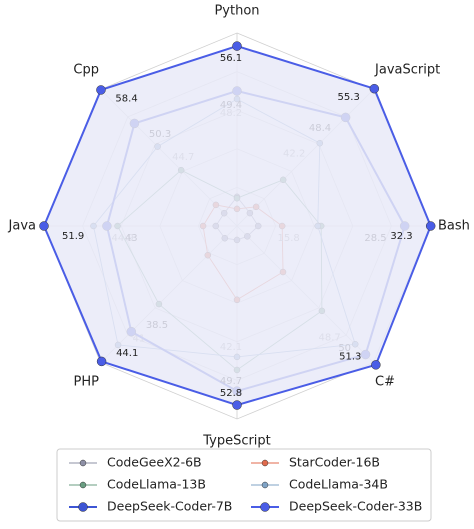 Image resolution: width=474 pixels, height=529 pixels. I want to click on axis-label: Cpp, so click(86, 69).